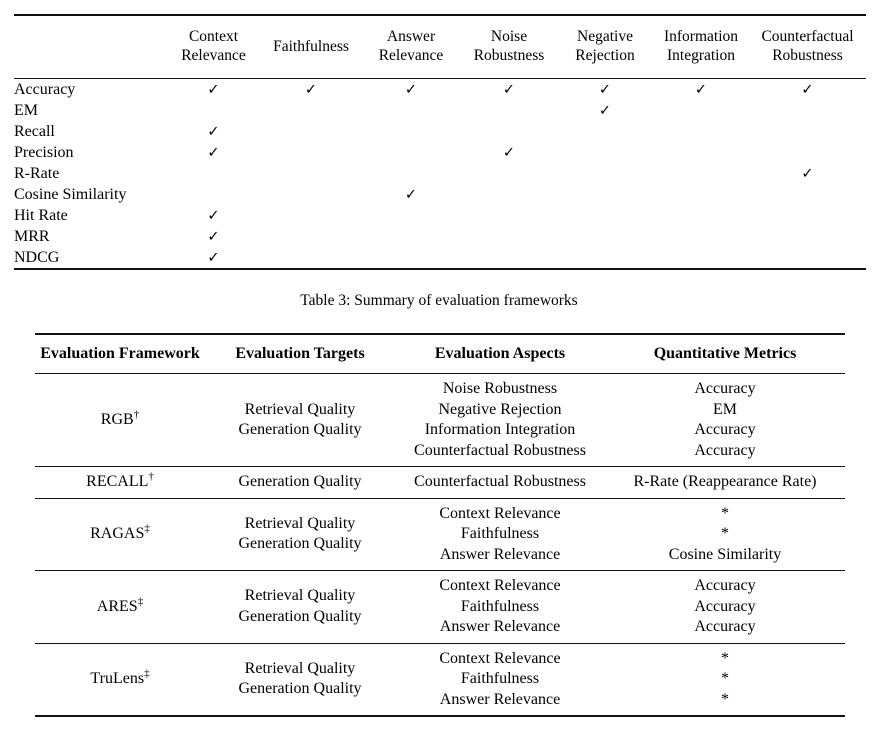  Describe the element at coordinates (45, 89) in the screenshot. I see `metric-name: Accuracy` at that location.